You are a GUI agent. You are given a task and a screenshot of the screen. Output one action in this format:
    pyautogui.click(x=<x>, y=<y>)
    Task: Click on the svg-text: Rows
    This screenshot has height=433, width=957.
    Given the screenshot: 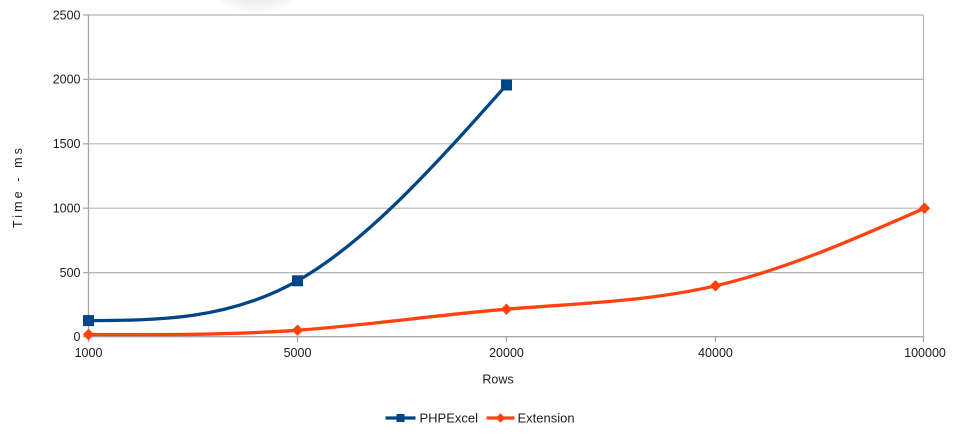 What is the action you would take?
    pyautogui.click(x=497, y=379)
    